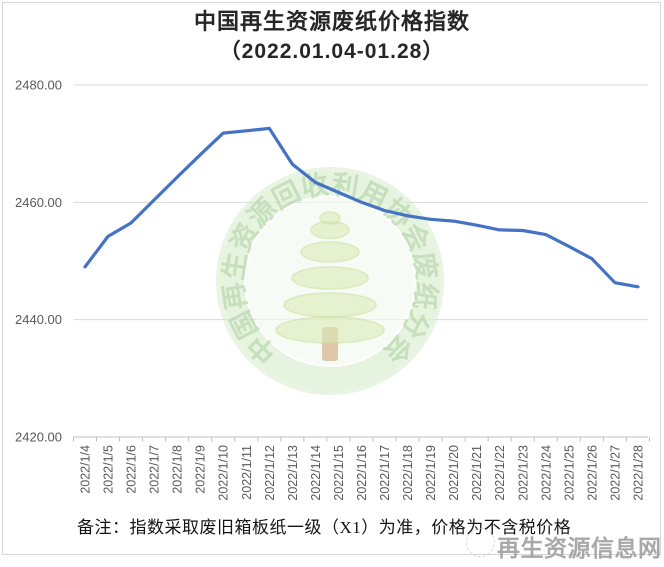  What do you see at coordinates (247, 472) in the screenshot?
I see `x-axis-label: 2022/1/11` at bounding box center [247, 472].